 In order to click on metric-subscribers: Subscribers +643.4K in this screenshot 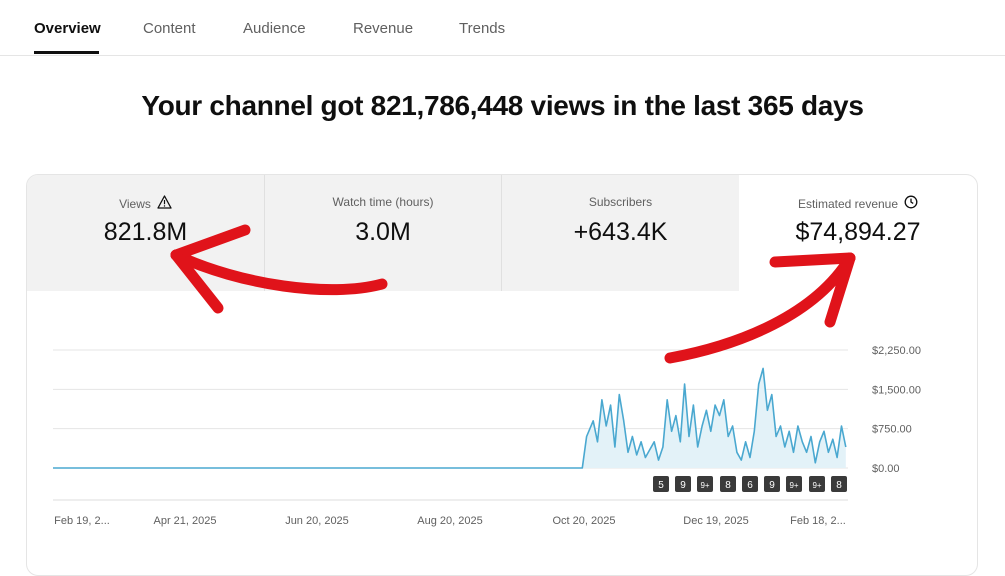, I will do `click(620, 233)`.